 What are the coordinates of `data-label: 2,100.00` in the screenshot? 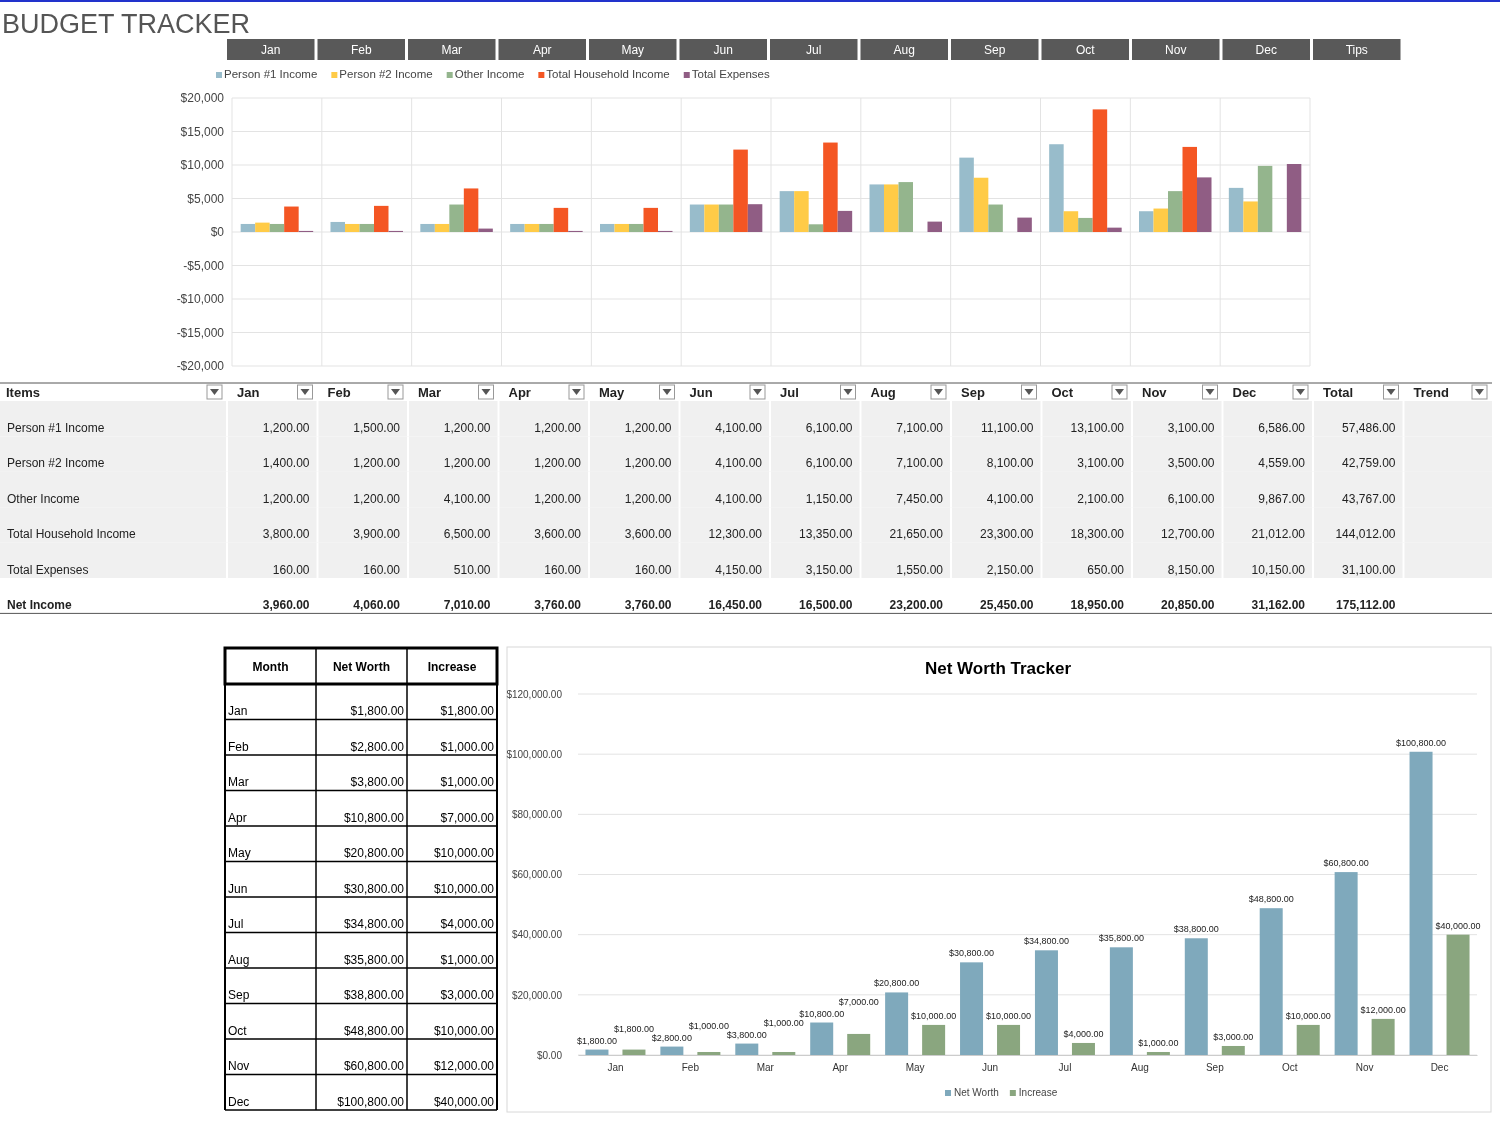 It's located at (1101, 498).